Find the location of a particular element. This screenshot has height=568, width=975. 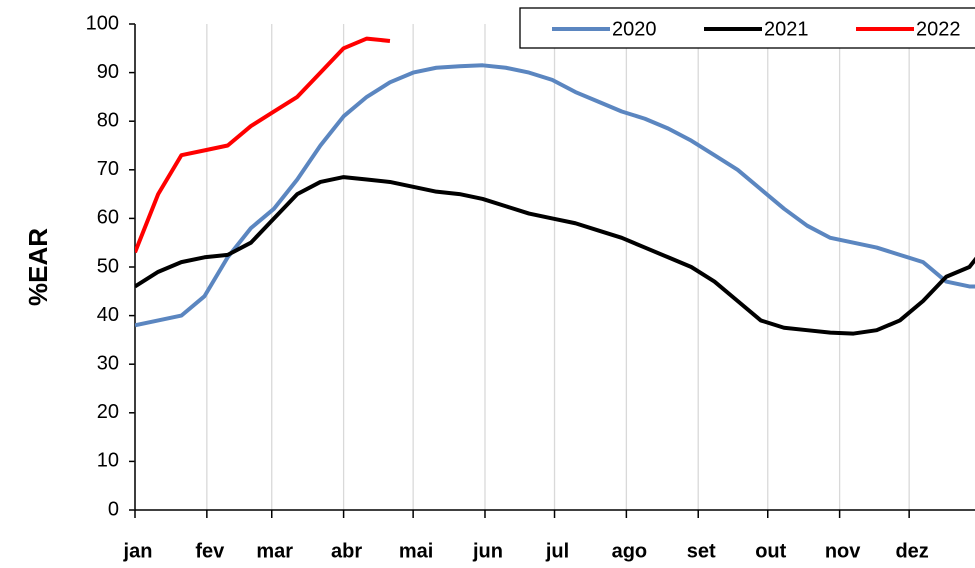

x-tick-label: jun is located at coordinates (487, 551).